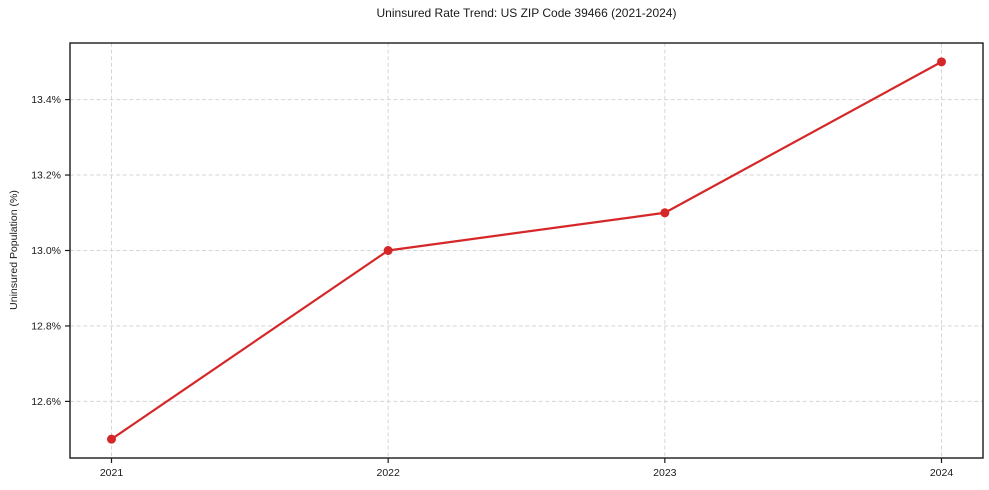 The image size is (989, 490). Describe the element at coordinates (46, 100) in the screenshot. I see `y-tick-label: 13.4%` at that location.